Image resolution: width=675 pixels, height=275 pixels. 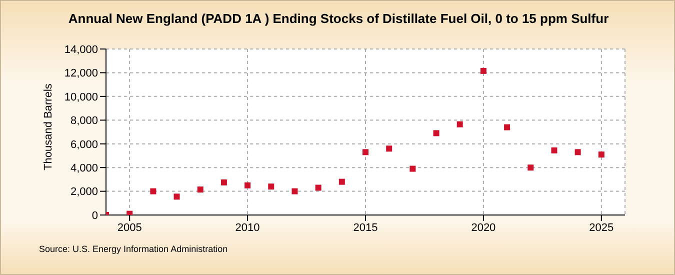 What do you see at coordinates (247, 228) in the screenshot?
I see `x-tick-label: 2010` at bounding box center [247, 228].